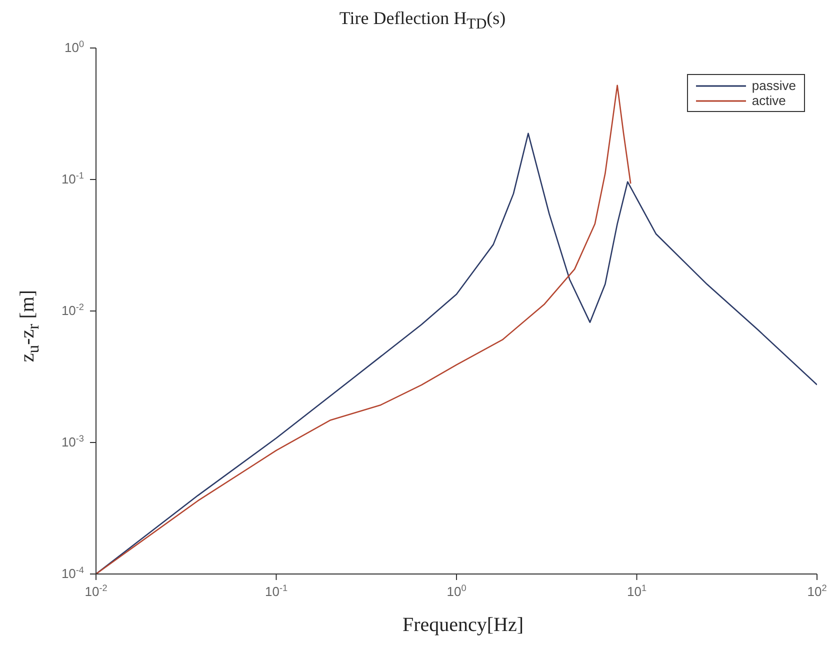  What do you see at coordinates (769, 100) in the screenshot?
I see `legend-label: active` at bounding box center [769, 100].